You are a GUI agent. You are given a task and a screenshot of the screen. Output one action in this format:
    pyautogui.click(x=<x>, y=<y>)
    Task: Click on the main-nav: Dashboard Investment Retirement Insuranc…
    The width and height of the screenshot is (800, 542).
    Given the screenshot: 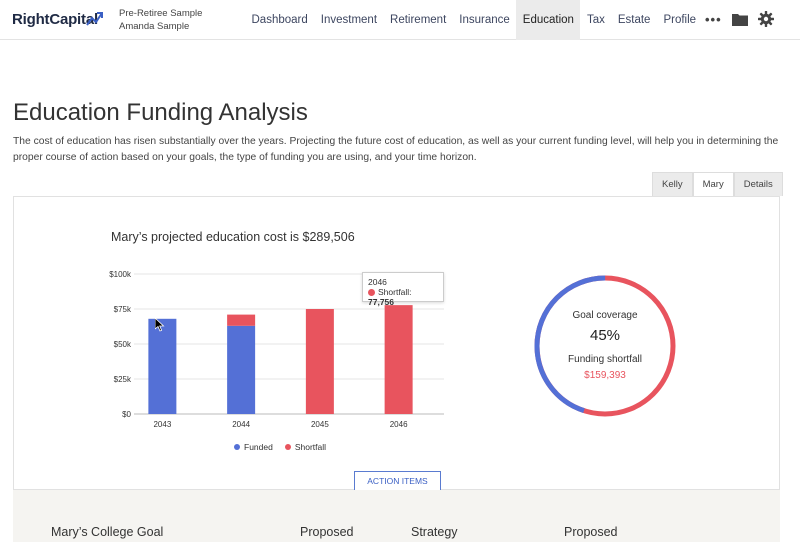 What is the action you would take?
    pyautogui.click(x=474, y=20)
    